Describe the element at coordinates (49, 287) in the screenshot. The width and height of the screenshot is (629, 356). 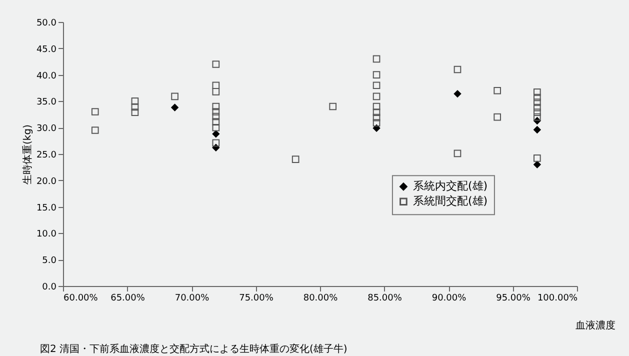
I see `y-tick-label: 0.0` at that location.